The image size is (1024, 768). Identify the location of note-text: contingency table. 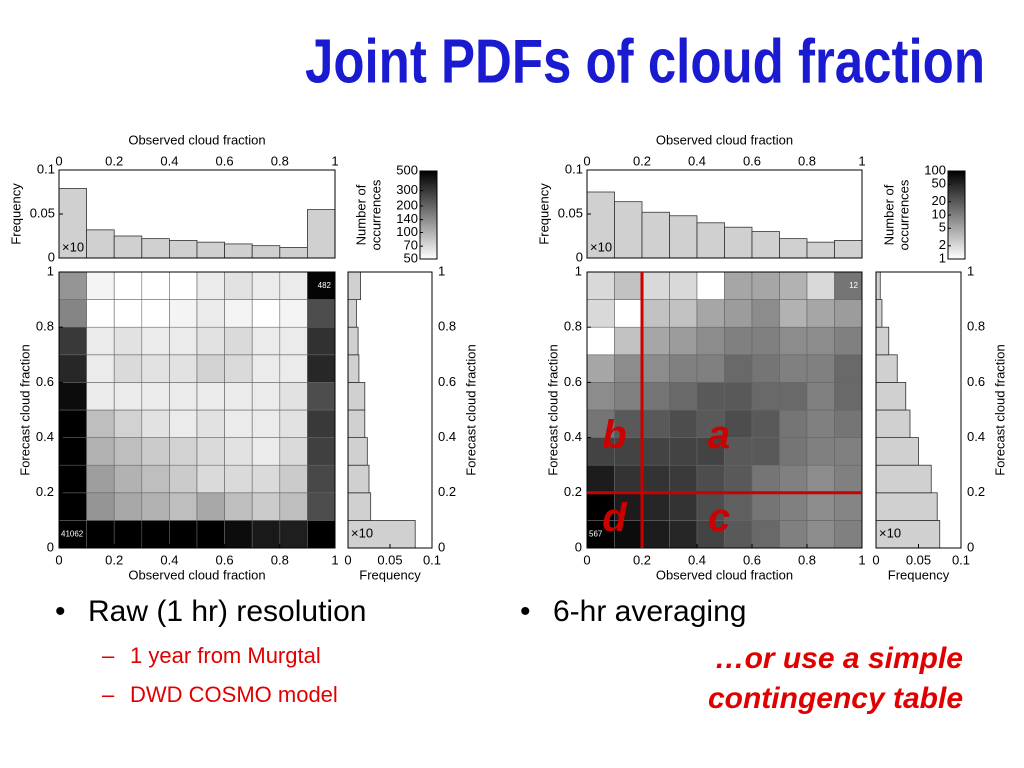
(835, 698).